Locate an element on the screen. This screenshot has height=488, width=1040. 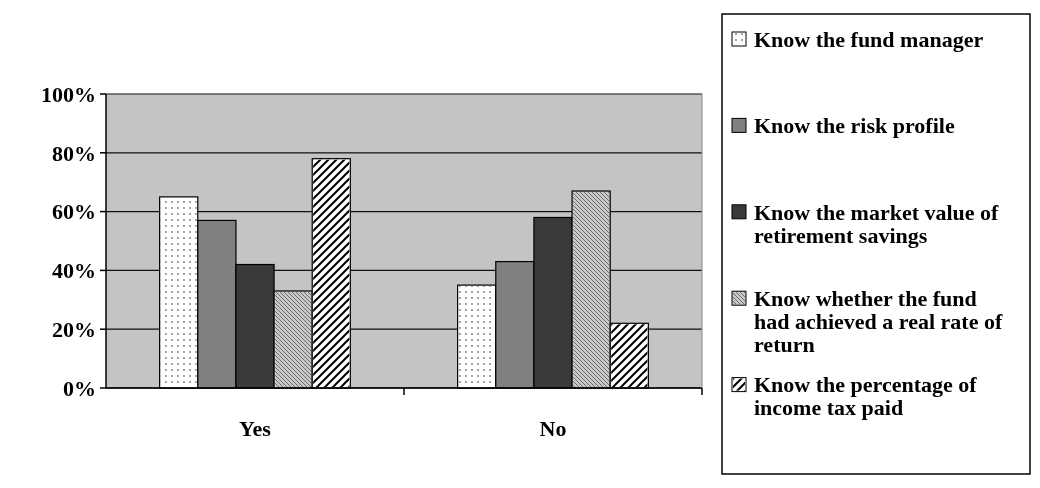
legend-label: Know the fund manager is located at coordinates (869, 39).